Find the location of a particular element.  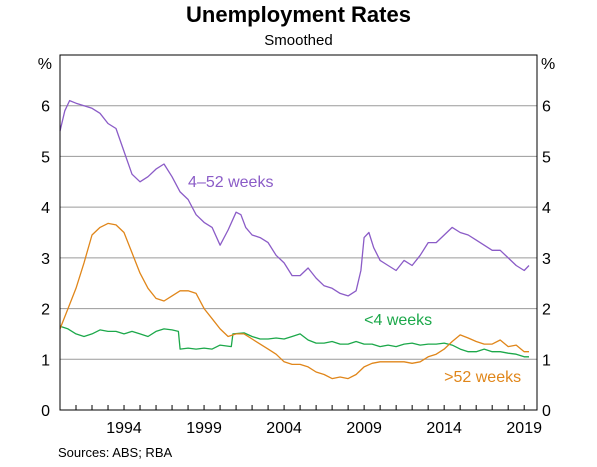

y-tick-label-left: 4 is located at coordinates (45, 208).